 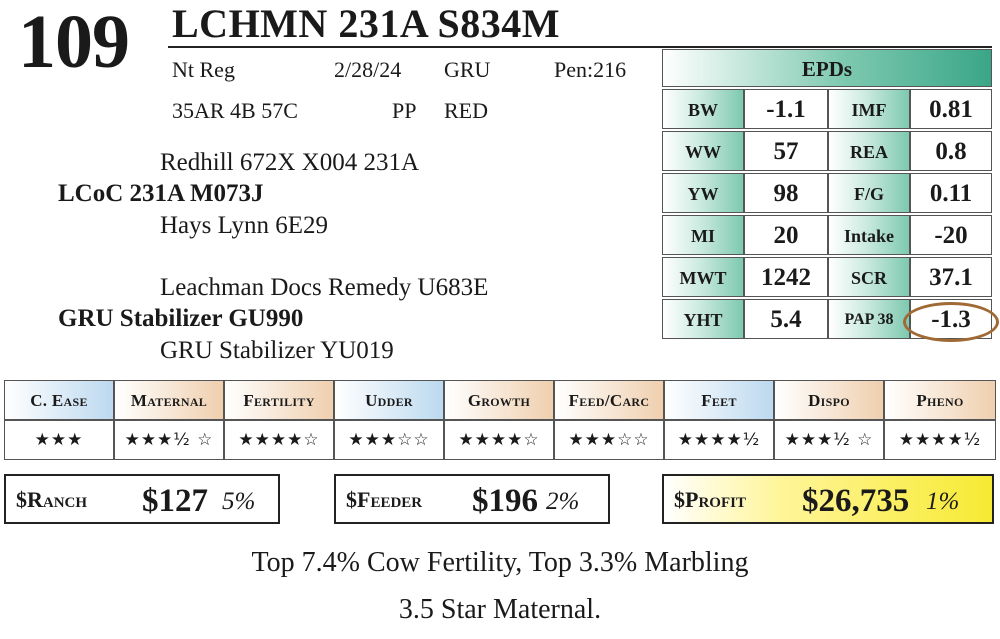 I want to click on feeder-index-box: $Feeder $196 2%, so click(x=472, y=499).